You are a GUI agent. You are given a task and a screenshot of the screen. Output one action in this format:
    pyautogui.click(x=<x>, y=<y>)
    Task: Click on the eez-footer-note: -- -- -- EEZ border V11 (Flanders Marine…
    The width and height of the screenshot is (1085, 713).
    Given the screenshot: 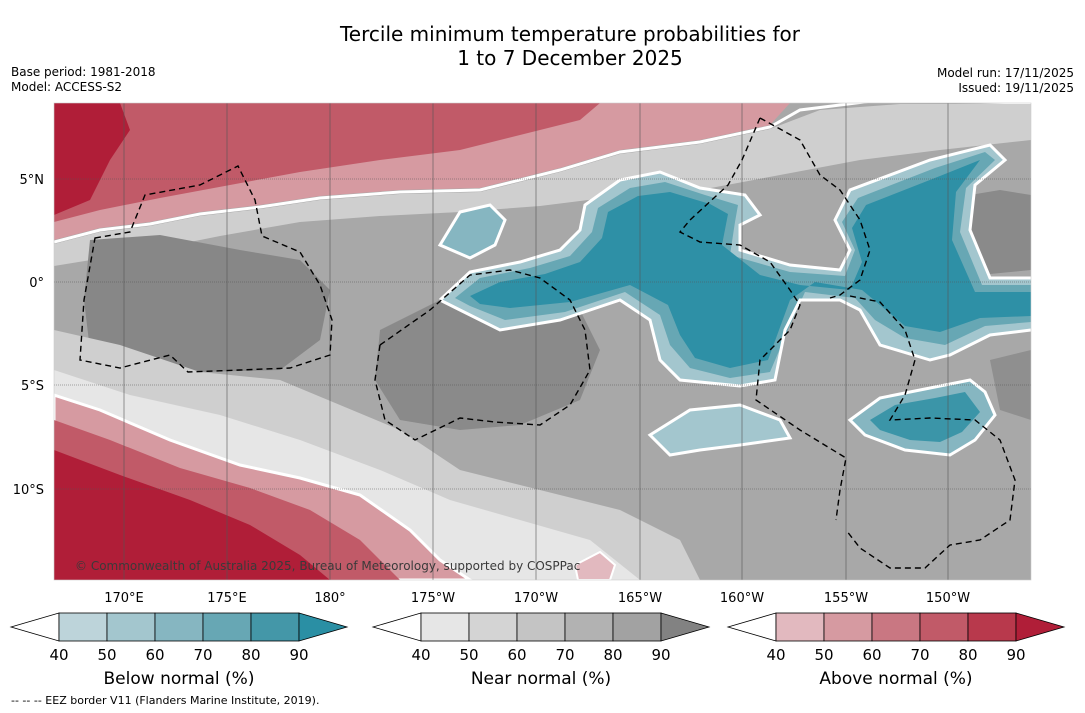 What is the action you would take?
    pyautogui.click(x=165, y=700)
    